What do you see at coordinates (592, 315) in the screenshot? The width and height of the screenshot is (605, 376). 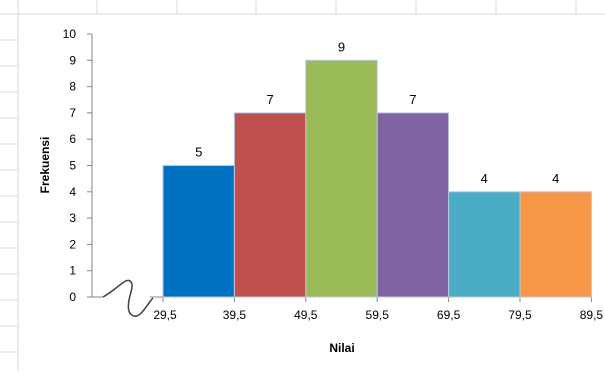 I see `x-tick-label: 89,5` at bounding box center [592, 315].